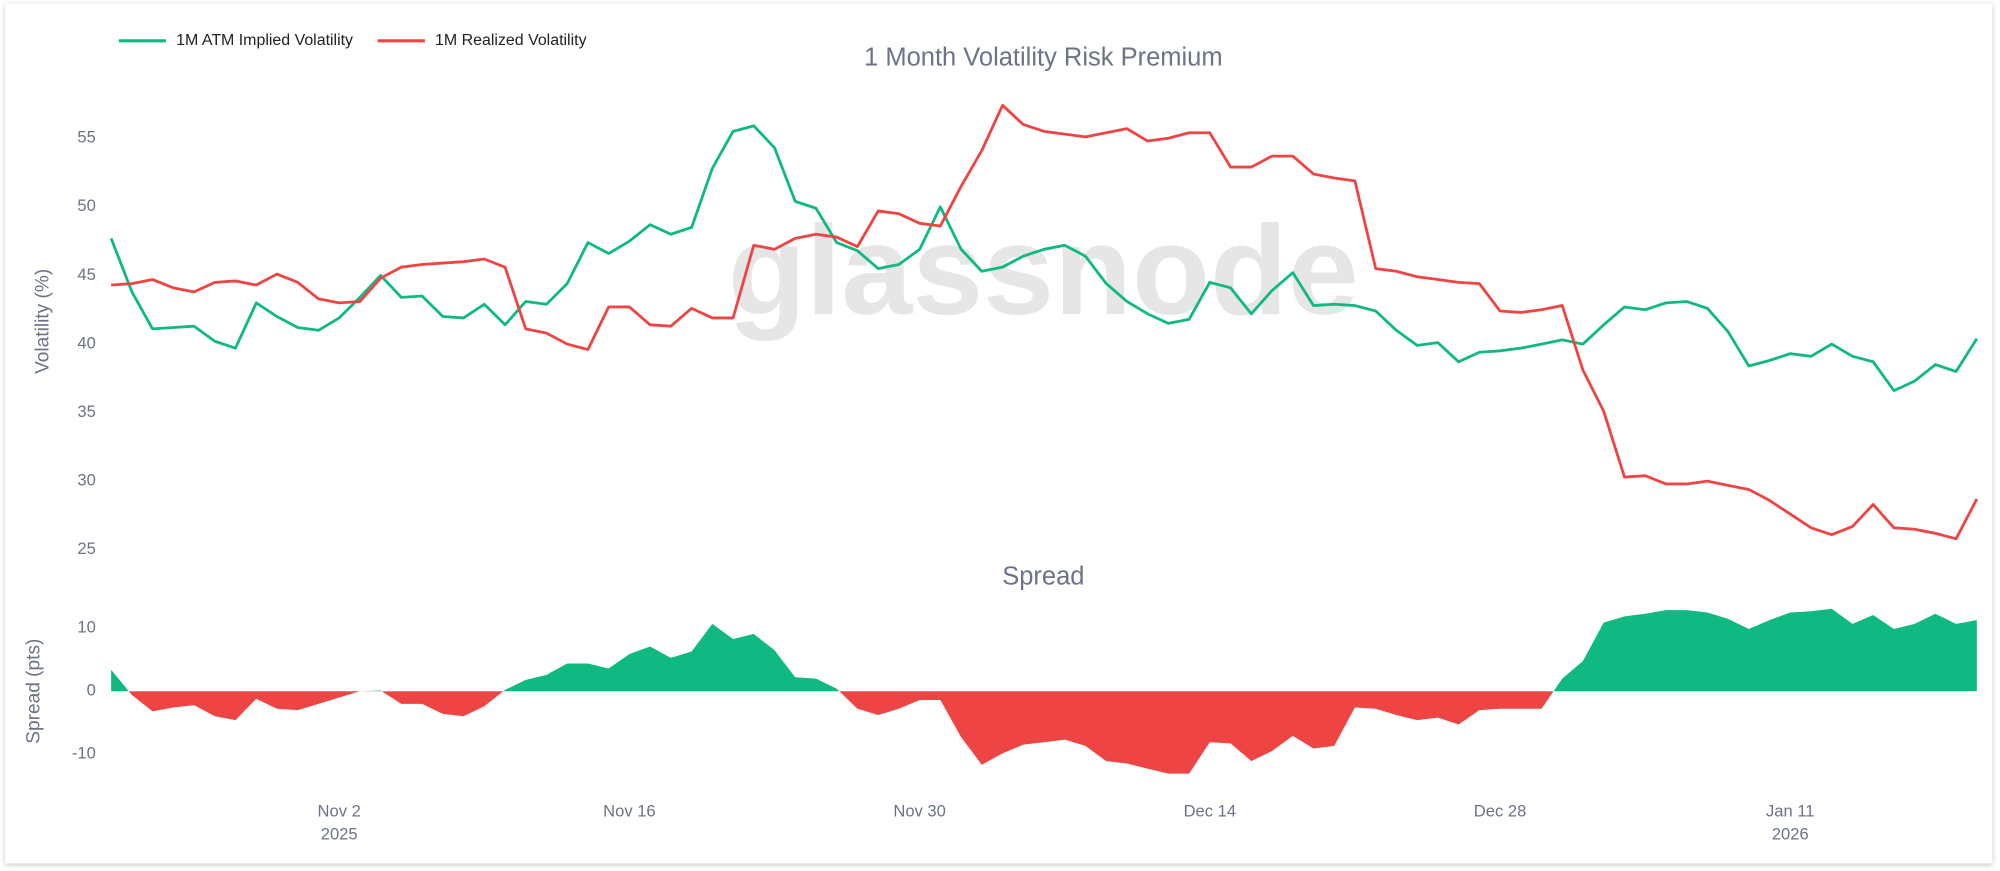 This screenshot has width=2000, height=871. I want to click on x-tick-label: Nov 30, so click(919, 811).